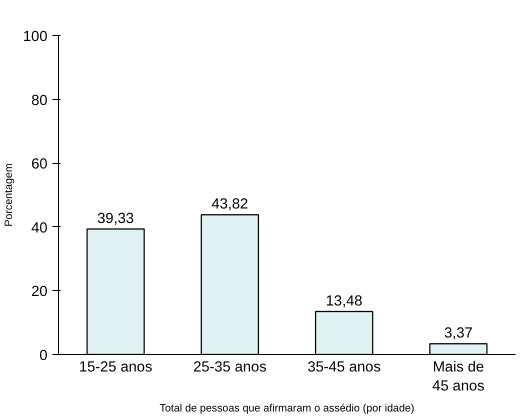 Image resolution: width=529 pixels, height=419 pixels. Describe the element at coordinates (344, 368) in the screenshot. I see `x-tick-label: 35-45 anos` at that location.